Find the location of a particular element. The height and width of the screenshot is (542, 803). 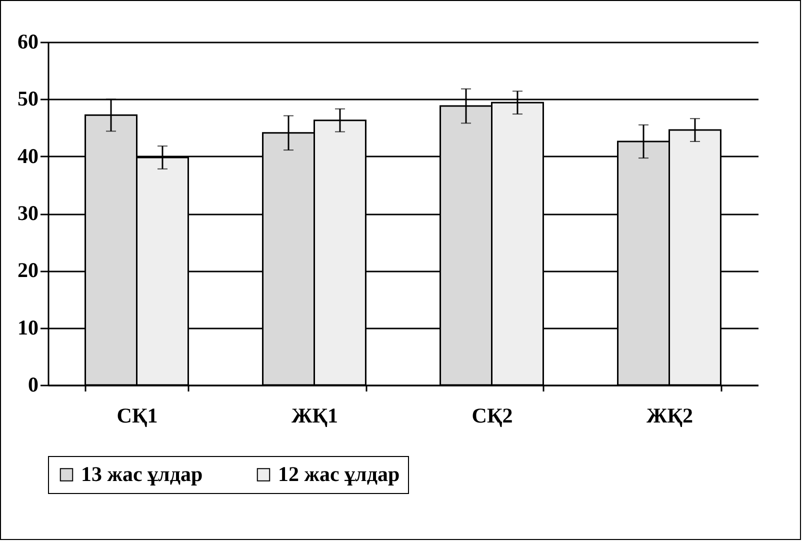

y-tick-label: 50 is located at coordinates (28, 98).